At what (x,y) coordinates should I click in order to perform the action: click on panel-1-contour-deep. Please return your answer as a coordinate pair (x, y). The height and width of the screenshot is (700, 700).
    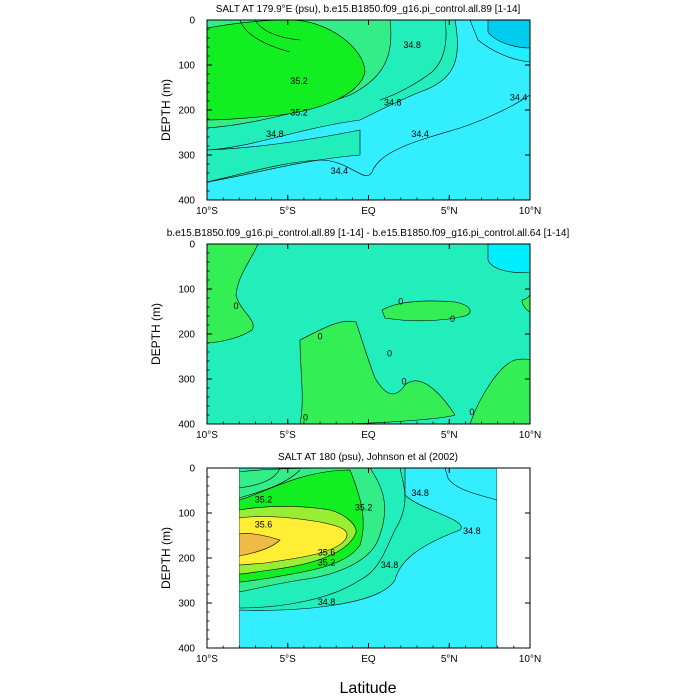
    Looking at the image, I should click on (368, 138).